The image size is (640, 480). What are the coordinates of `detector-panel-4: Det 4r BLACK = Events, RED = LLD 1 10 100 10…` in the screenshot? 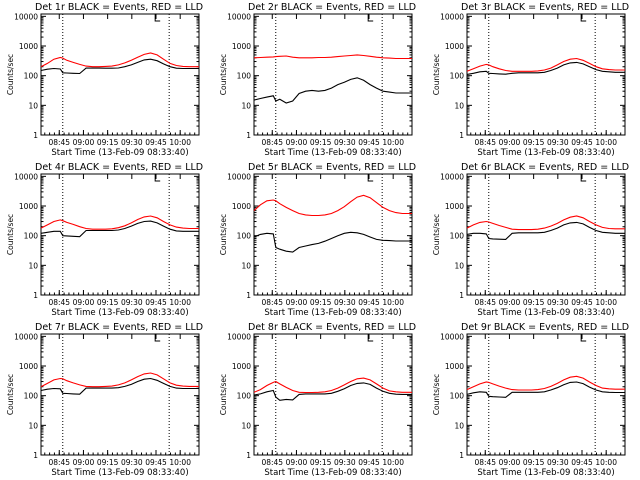 It's located at (104, 240).